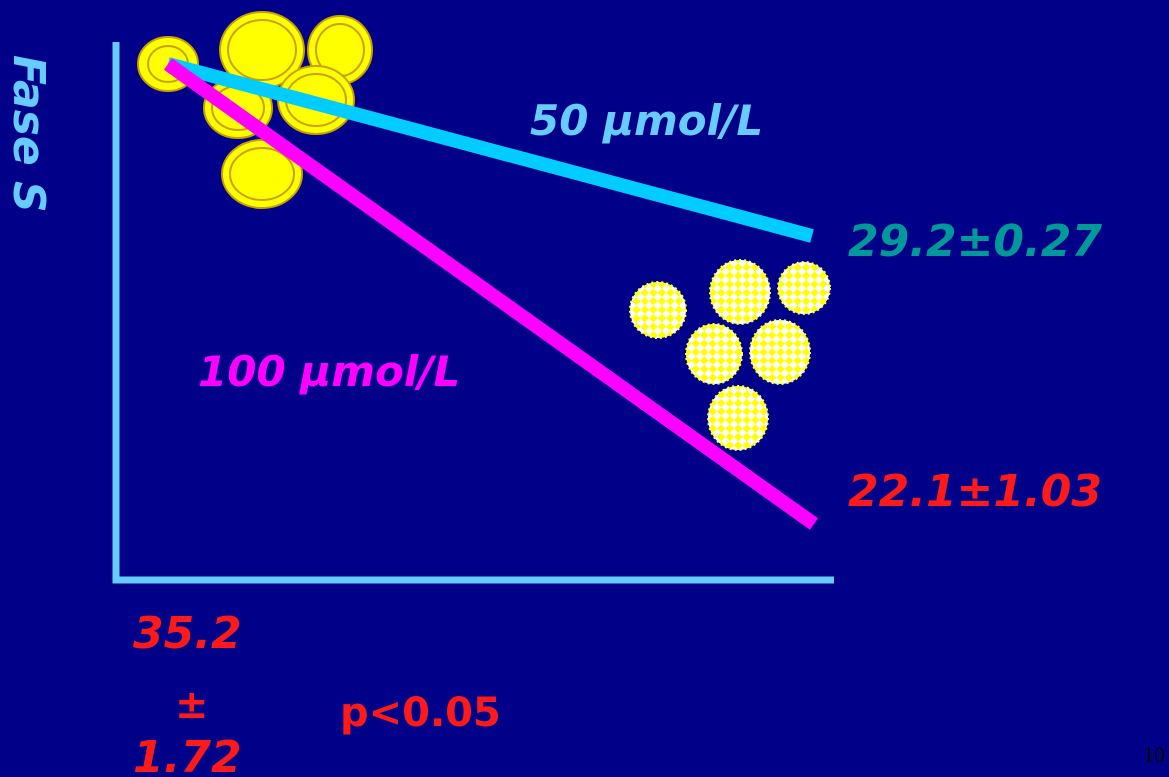 The height and width of the screenshot is (777, 1169). I want to click on axis-label: Fase S, so click(28, 134).